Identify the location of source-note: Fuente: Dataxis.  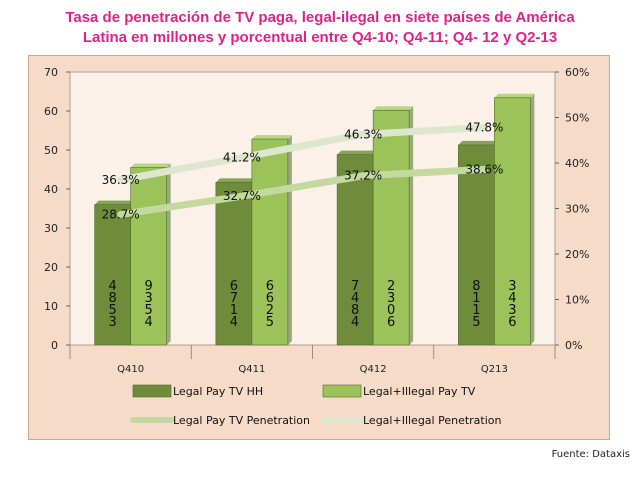
(590, 454).